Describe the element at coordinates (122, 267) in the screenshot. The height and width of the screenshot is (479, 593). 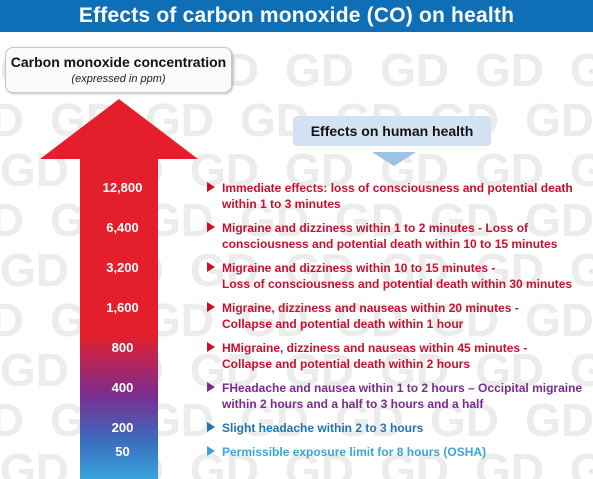
I see `ppm-level-2: 3,200` at that location.